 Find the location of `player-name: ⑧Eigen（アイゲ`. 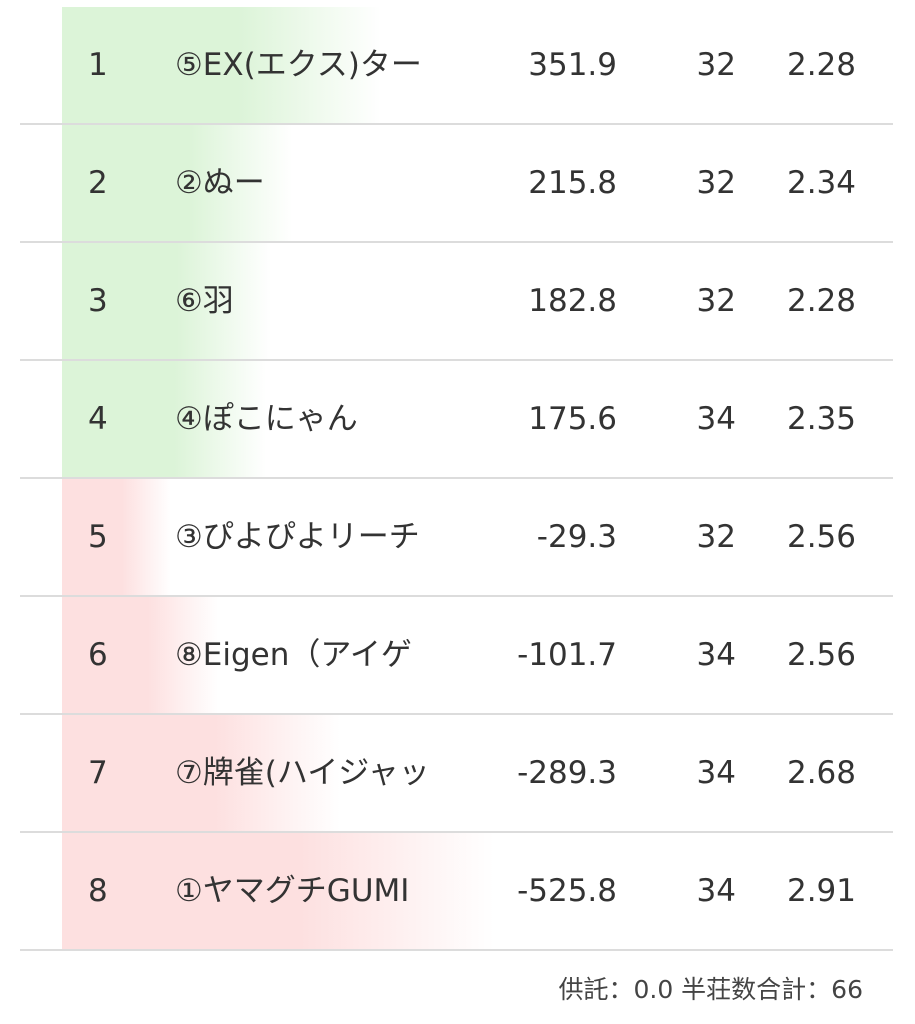

player-name: ⑧Eigen（アイゲ is located at coordinates (293, 655).